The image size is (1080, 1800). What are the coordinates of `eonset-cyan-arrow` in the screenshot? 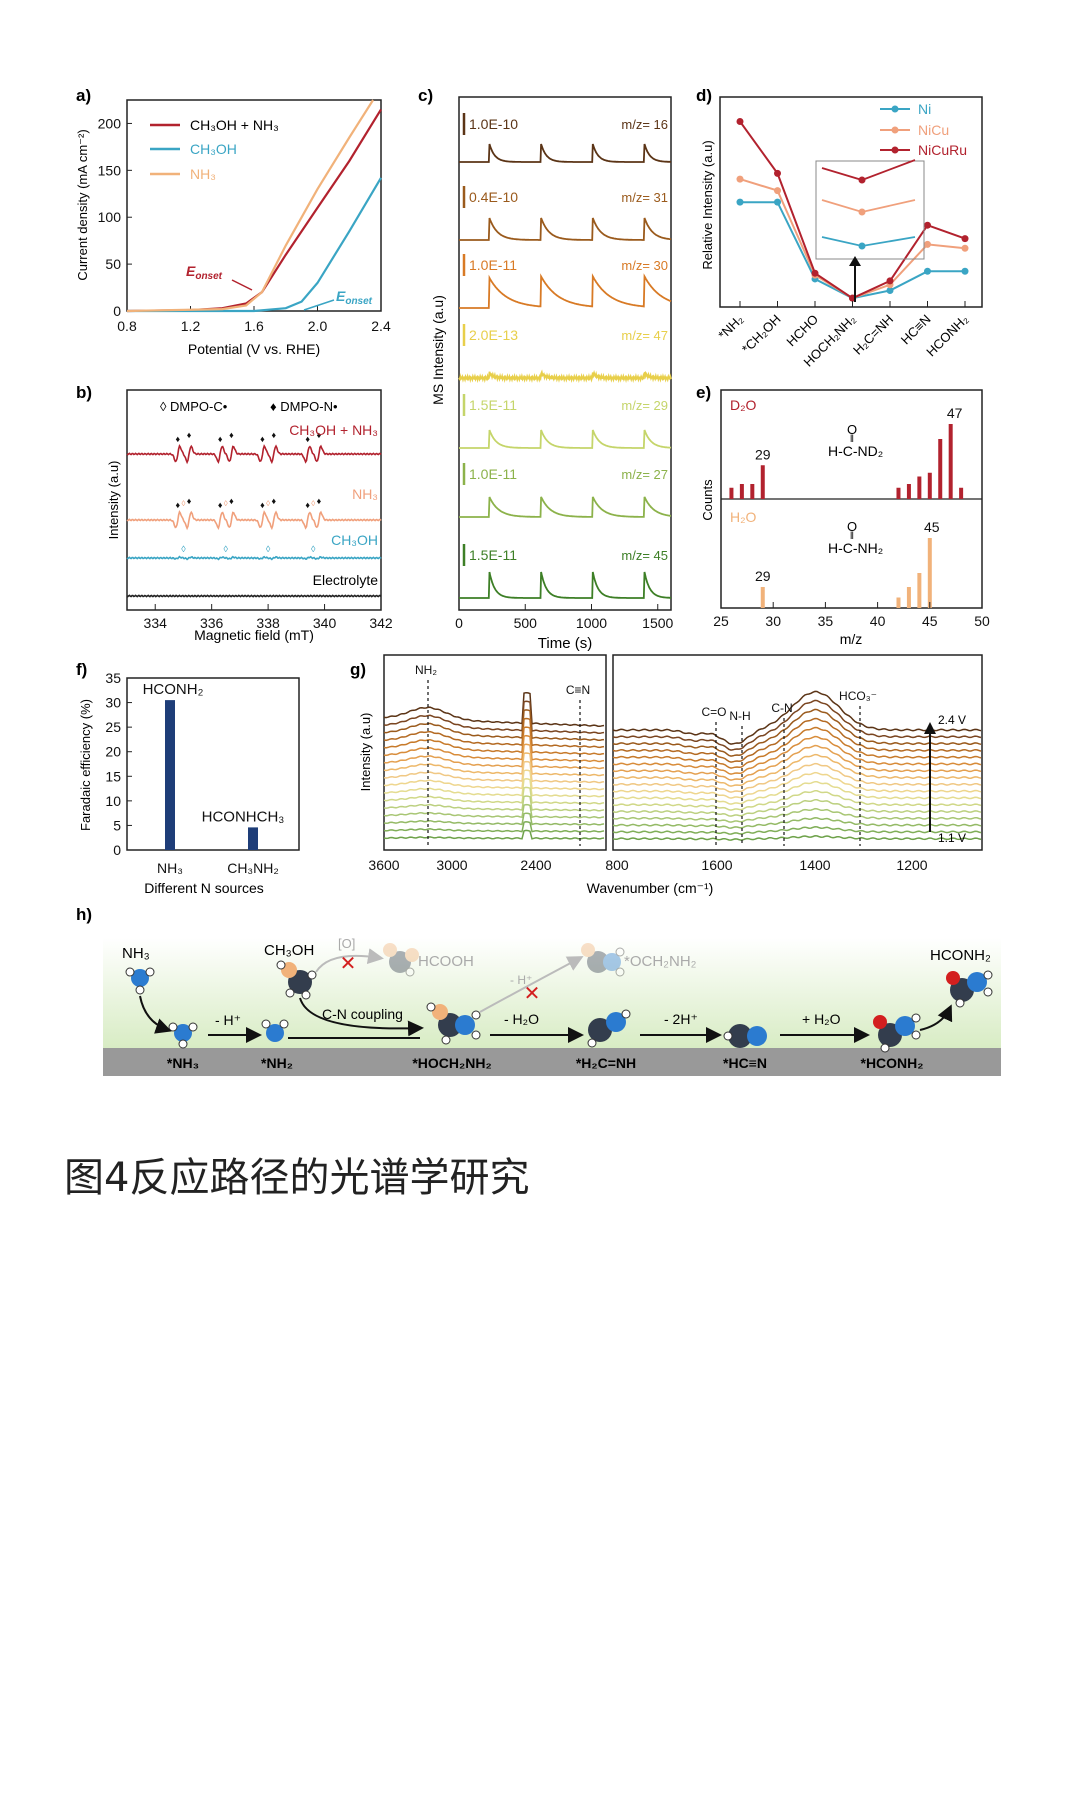 It's located at (319, 305).